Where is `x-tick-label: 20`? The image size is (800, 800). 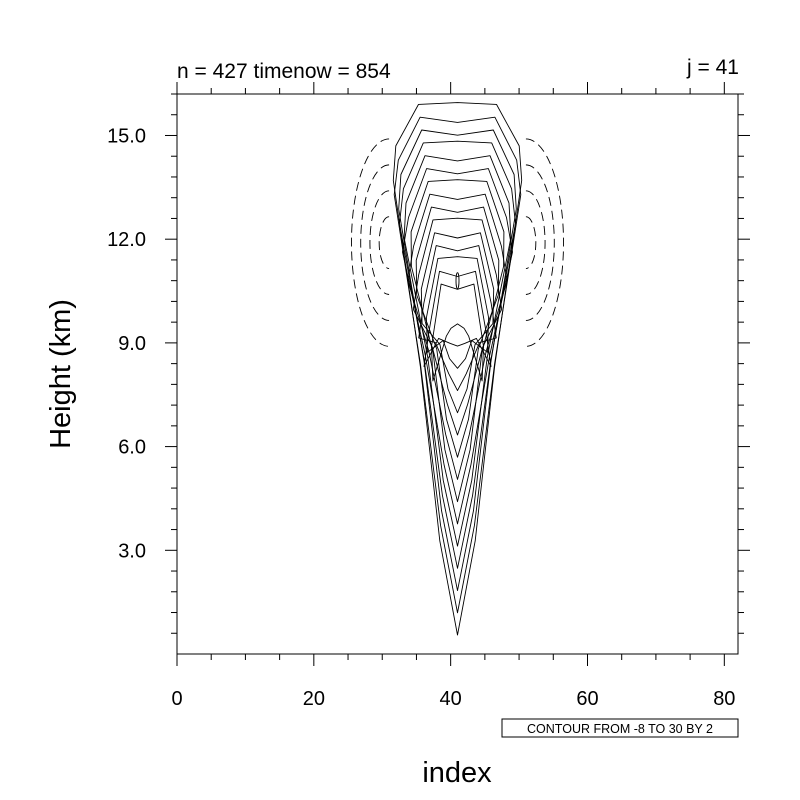 x-tick-label: 20 is located at coordinates (314, 699).